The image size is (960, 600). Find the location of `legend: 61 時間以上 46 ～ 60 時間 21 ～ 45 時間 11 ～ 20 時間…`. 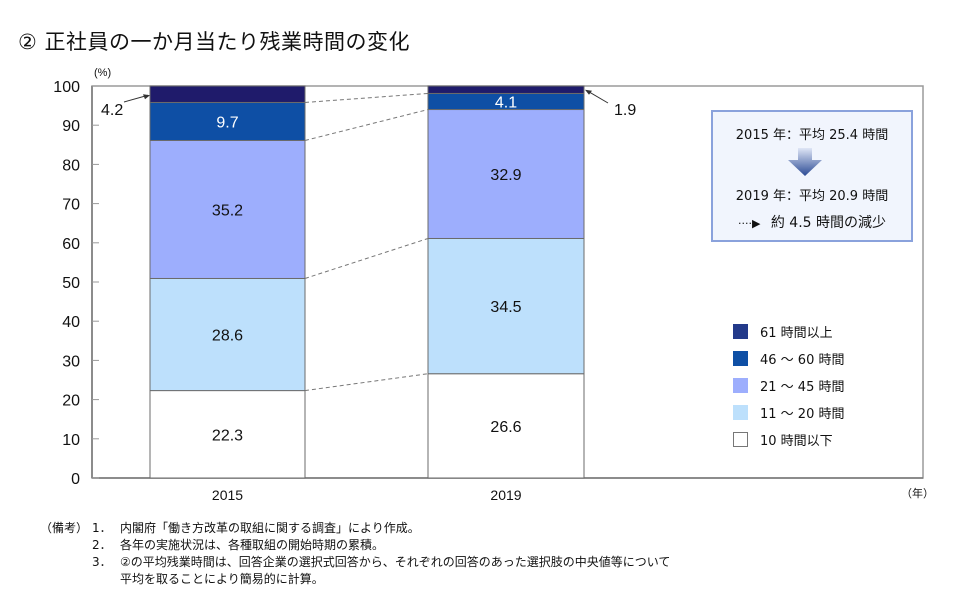

legend: 61 時間以上 46 ～ 60 時間 21 ～ 45 時間 11 ～ 20 時間… is located at coordinates (788, 385).